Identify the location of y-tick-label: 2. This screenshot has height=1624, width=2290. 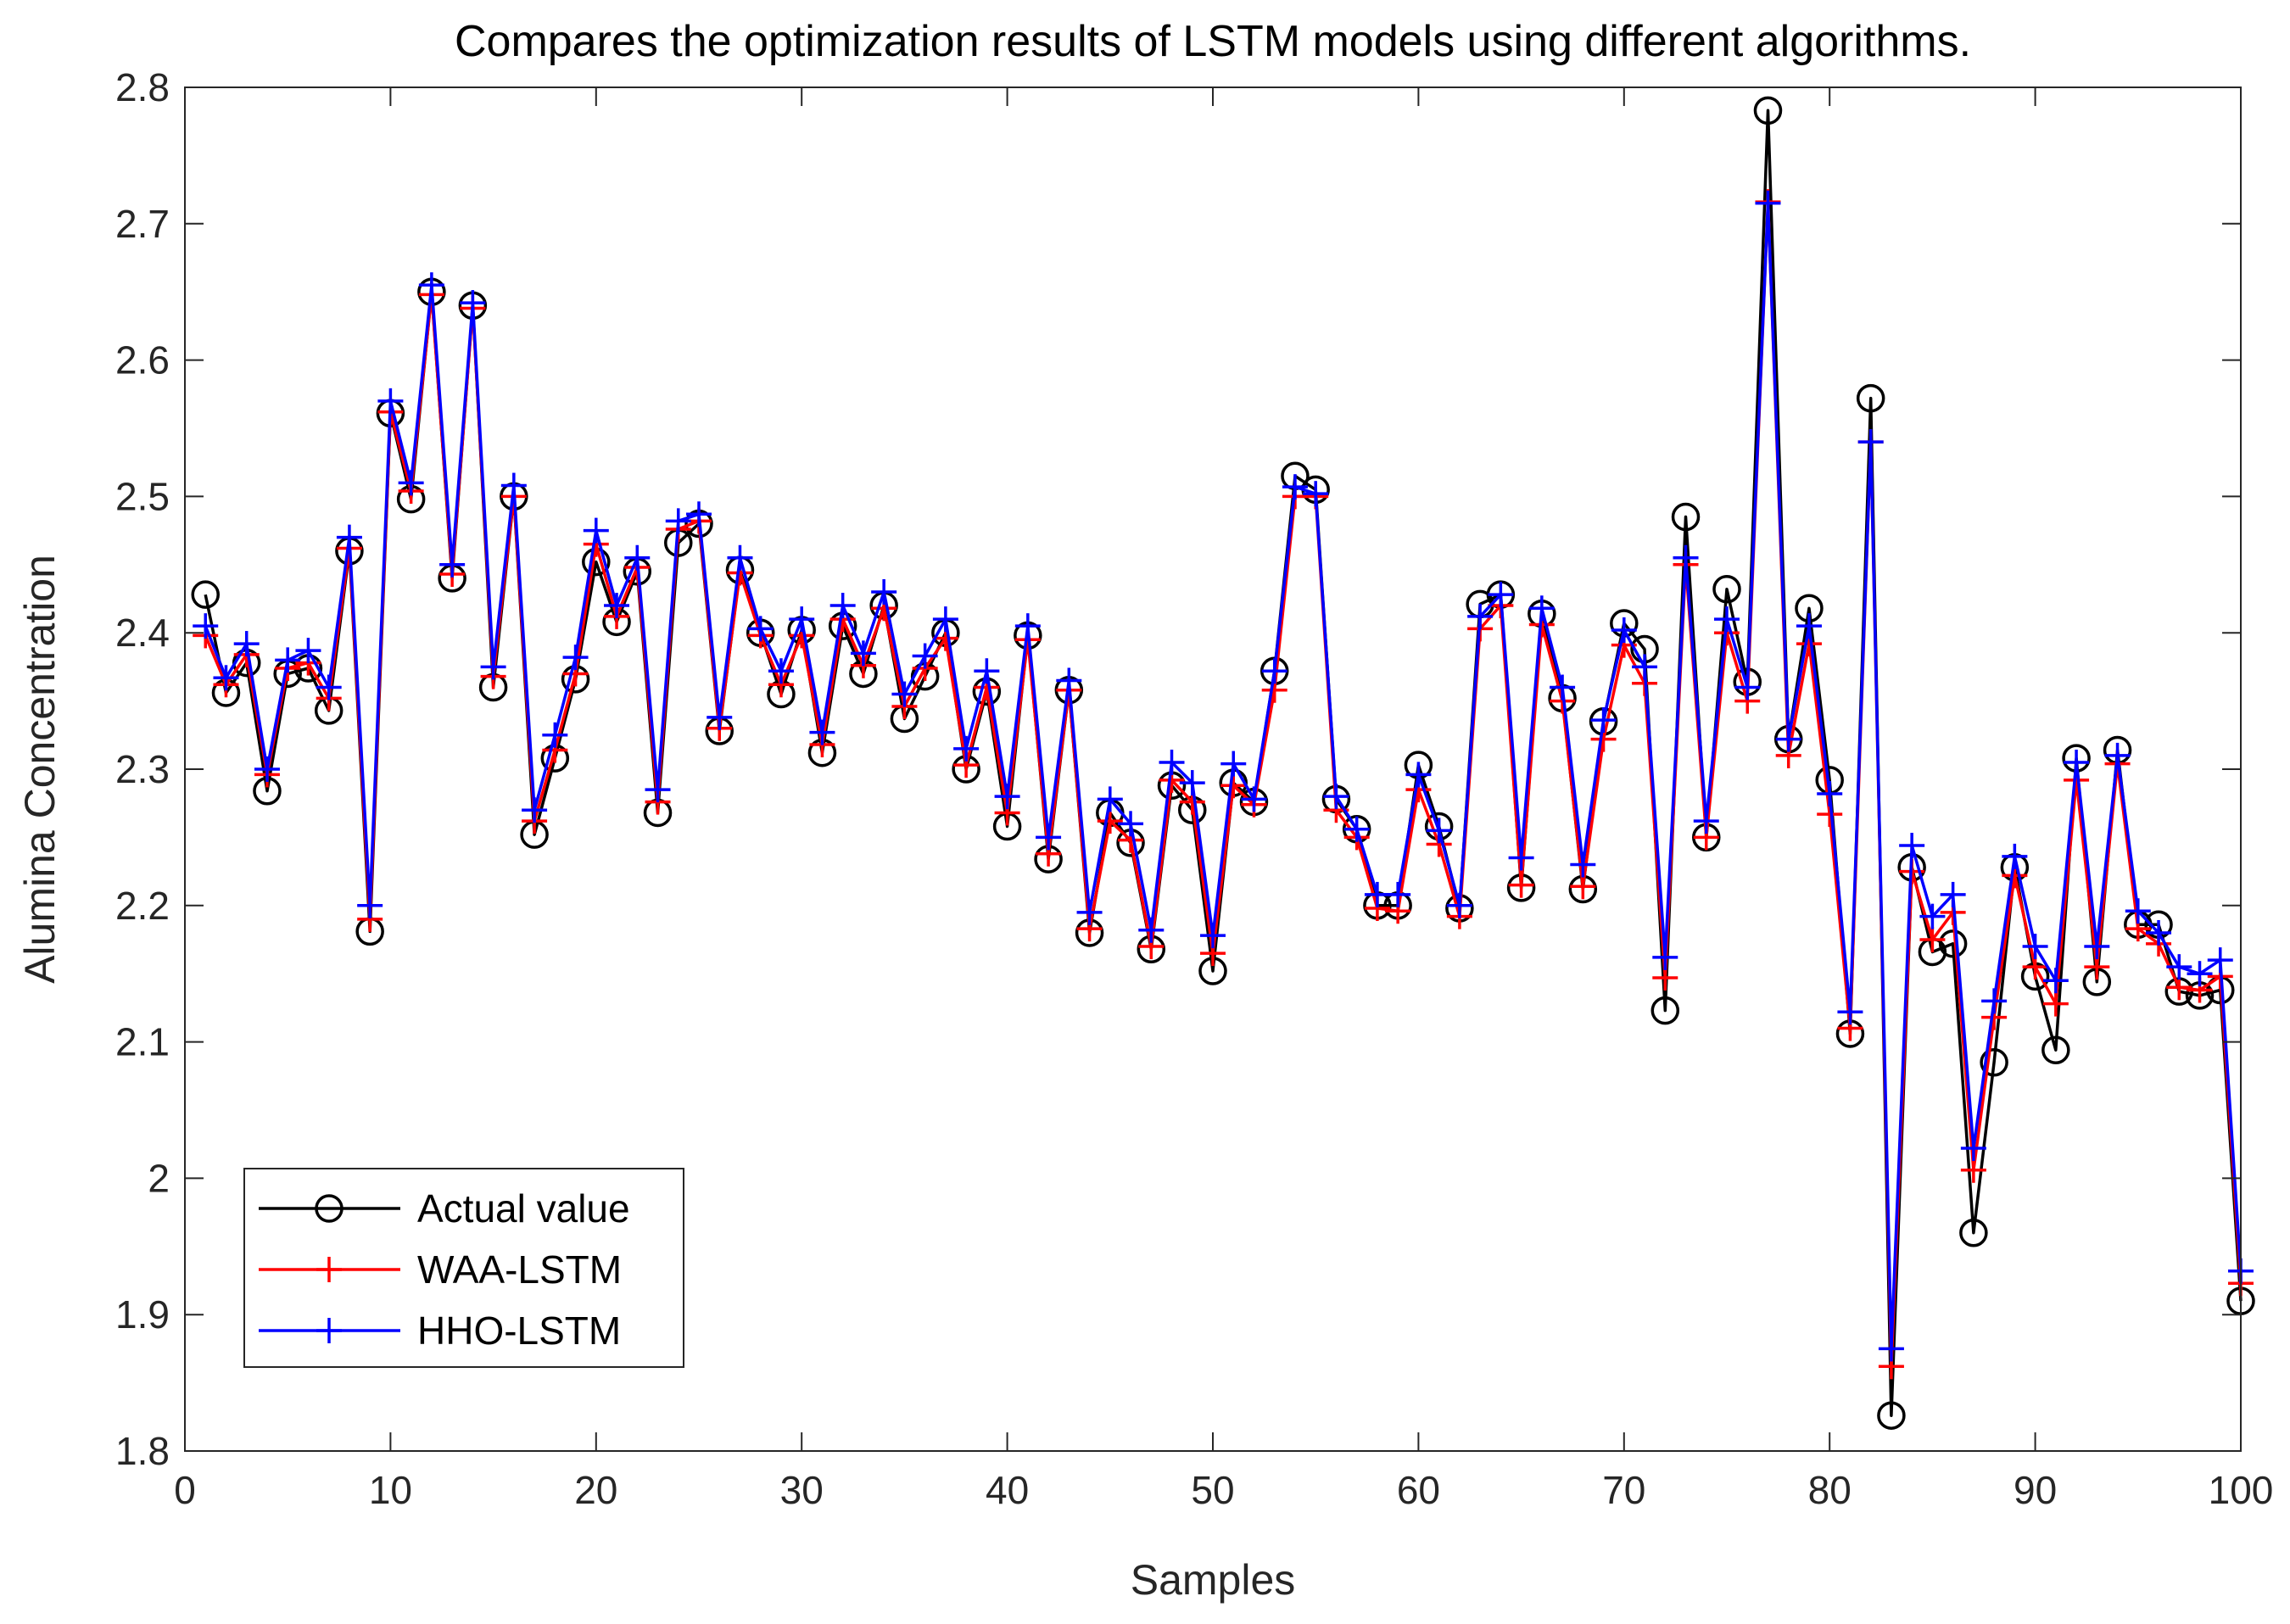
(159, 1178).